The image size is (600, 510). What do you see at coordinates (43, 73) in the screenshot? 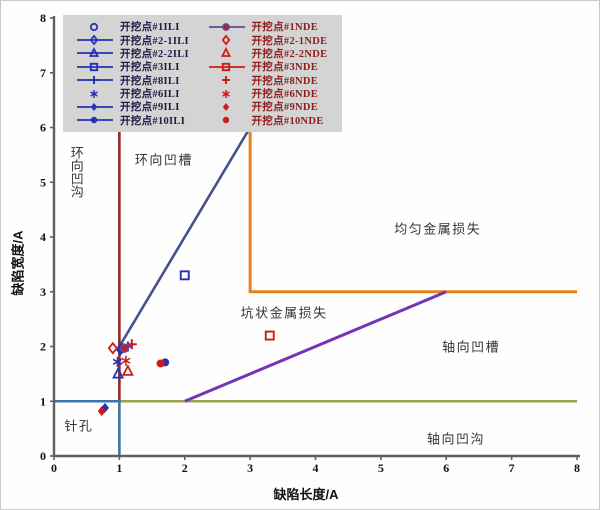
I see `y-tick-label: 7` at bounding box center [43, 73].